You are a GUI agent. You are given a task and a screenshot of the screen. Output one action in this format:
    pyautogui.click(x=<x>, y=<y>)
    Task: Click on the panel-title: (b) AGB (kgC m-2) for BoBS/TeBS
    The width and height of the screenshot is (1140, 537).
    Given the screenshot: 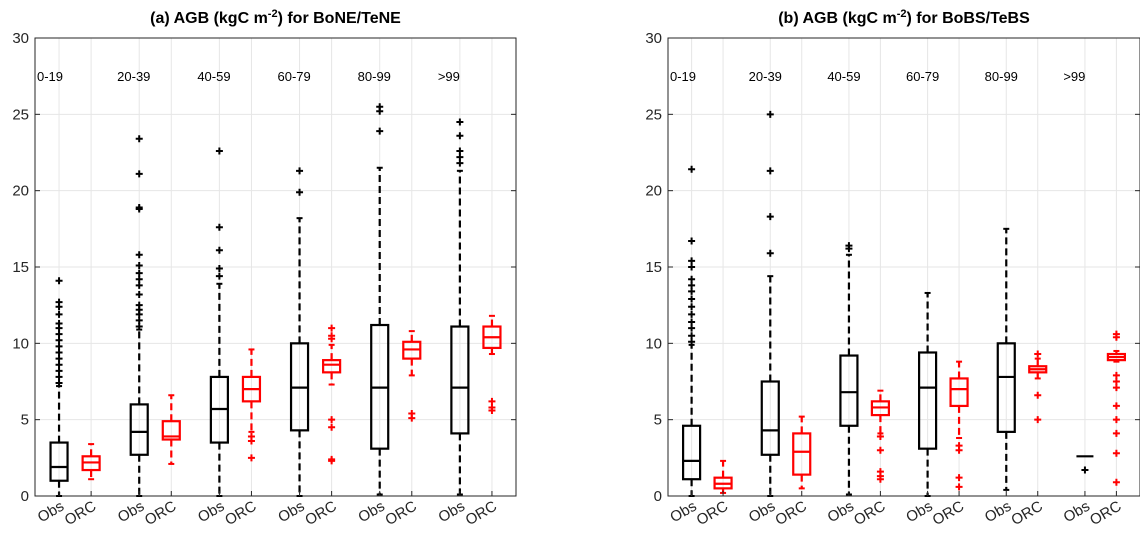 What is the action you would take?
    pyautogui.click(x=904, y=17)
    